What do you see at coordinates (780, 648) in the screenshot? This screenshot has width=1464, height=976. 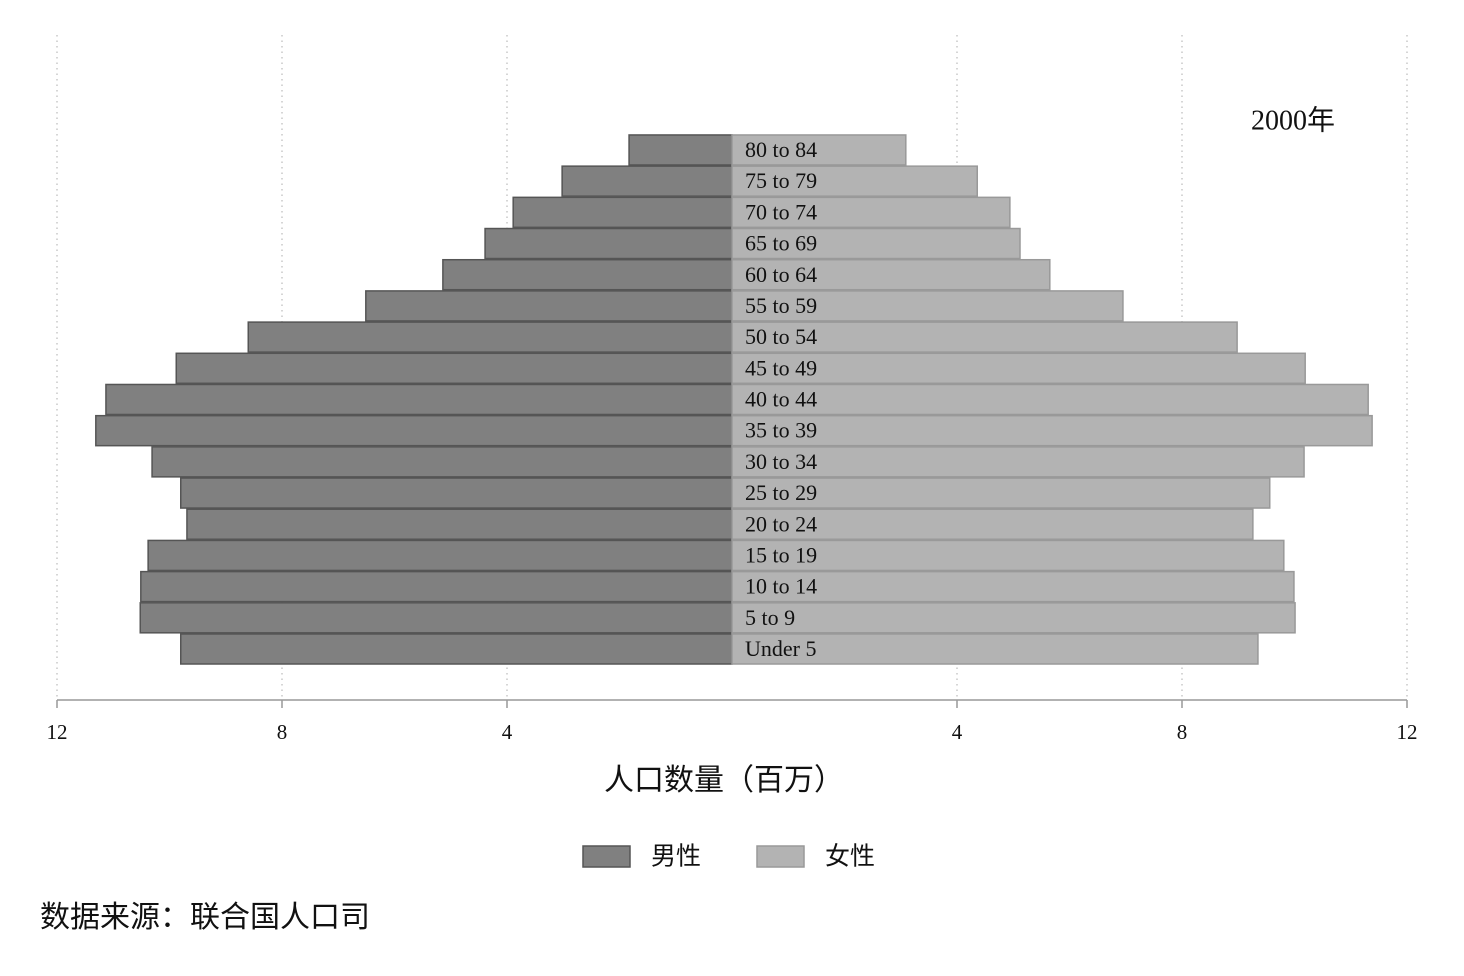 I see `category-label: Under 5` at bounding box center [780, 648].